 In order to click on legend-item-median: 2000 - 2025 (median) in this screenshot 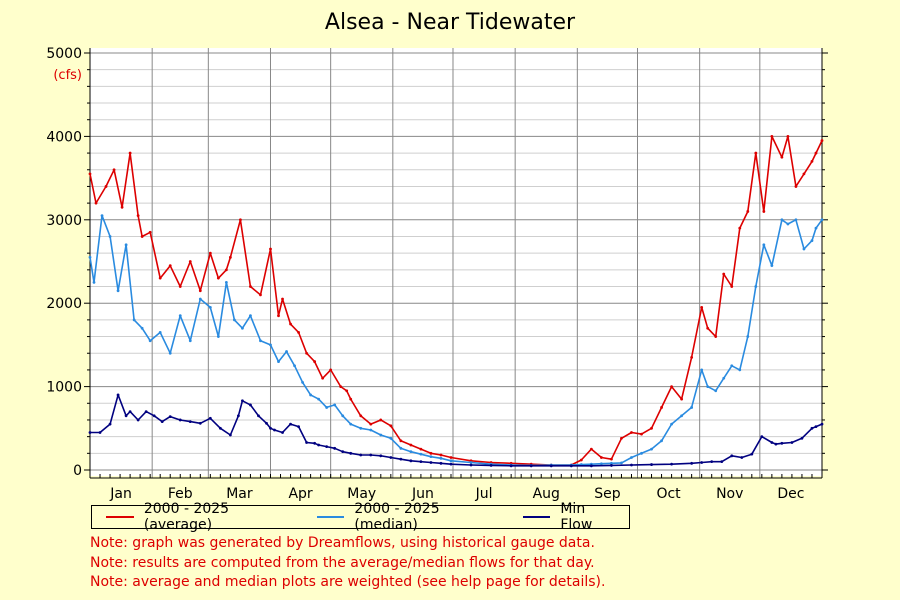, I will do `click(406, 517)`.